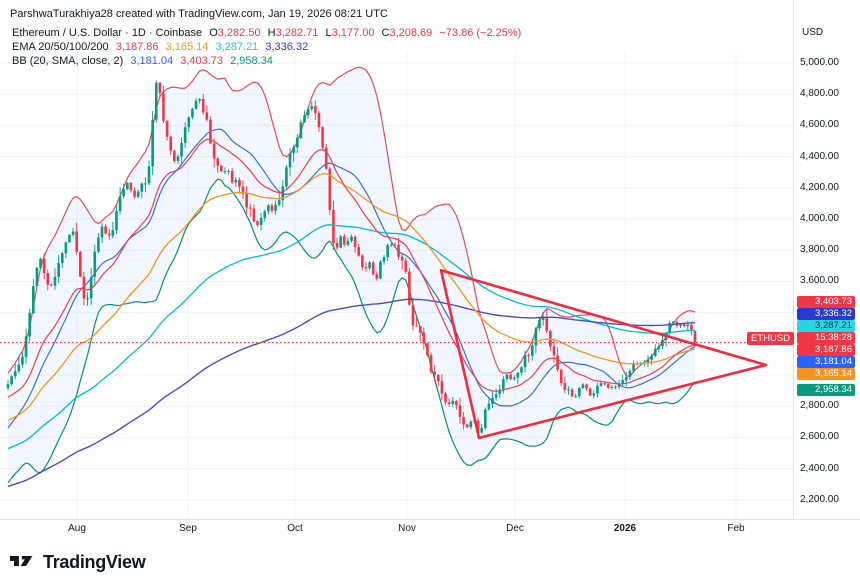  Describe the element at coordinates (826, 362) in the screenshot. I see `price-tag: 3,181.04` at that location.